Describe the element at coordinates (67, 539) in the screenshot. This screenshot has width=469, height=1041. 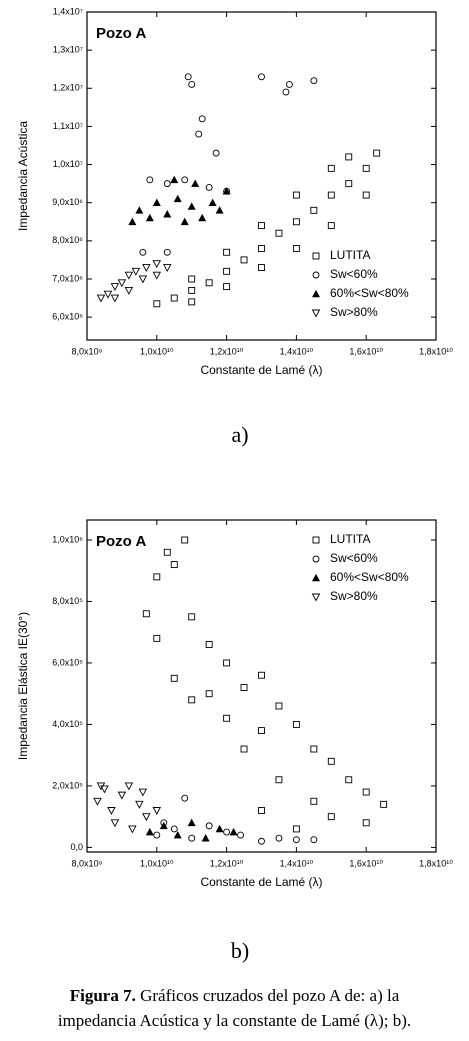
I see `y-tick-label: 1,0x10⁶` at that location.